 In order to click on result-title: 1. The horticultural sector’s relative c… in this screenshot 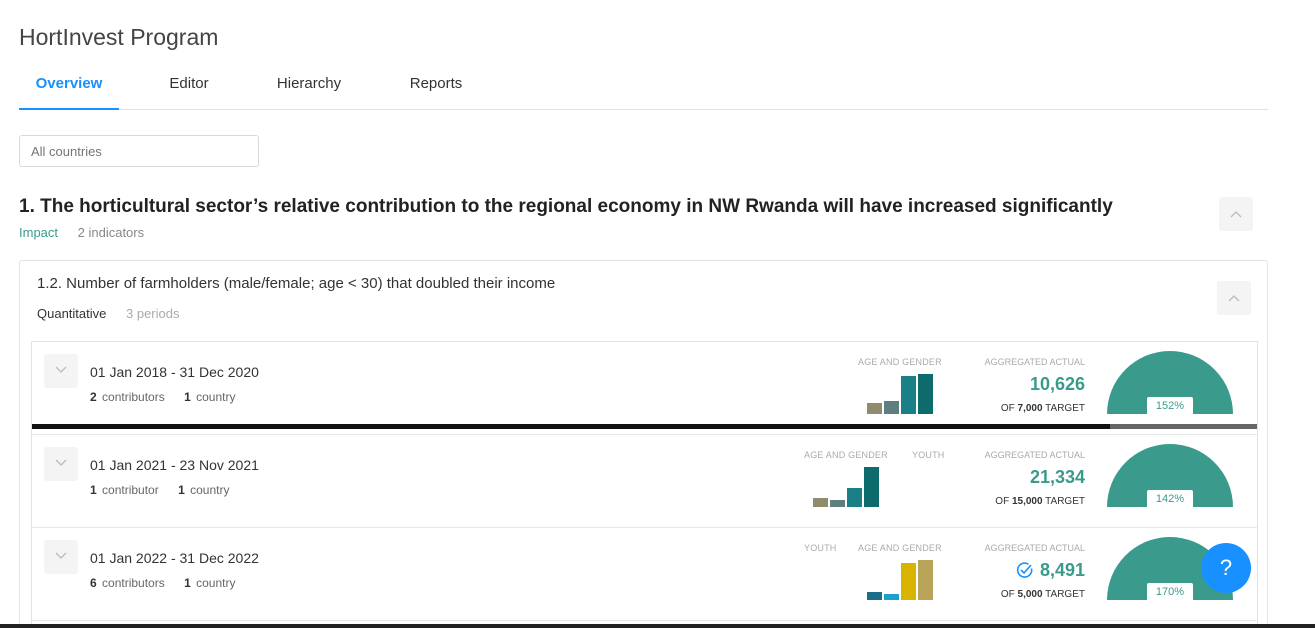, I will do `click(566, 206)`.